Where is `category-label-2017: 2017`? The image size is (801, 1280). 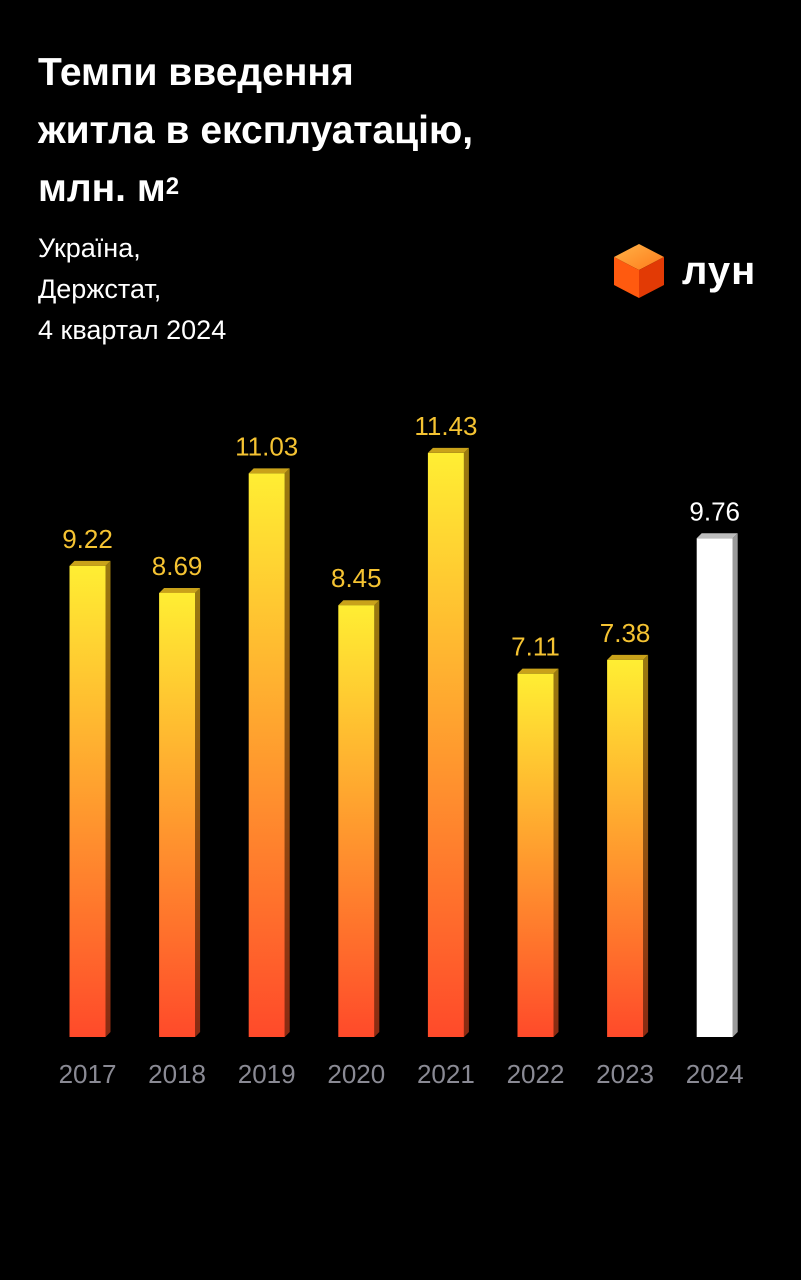
category-label-2017: 2017 is located at coordinates (88, 1074).